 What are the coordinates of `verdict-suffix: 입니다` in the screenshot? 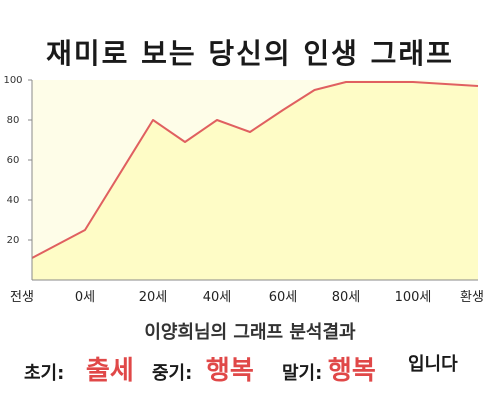 It's located at (433, 363).